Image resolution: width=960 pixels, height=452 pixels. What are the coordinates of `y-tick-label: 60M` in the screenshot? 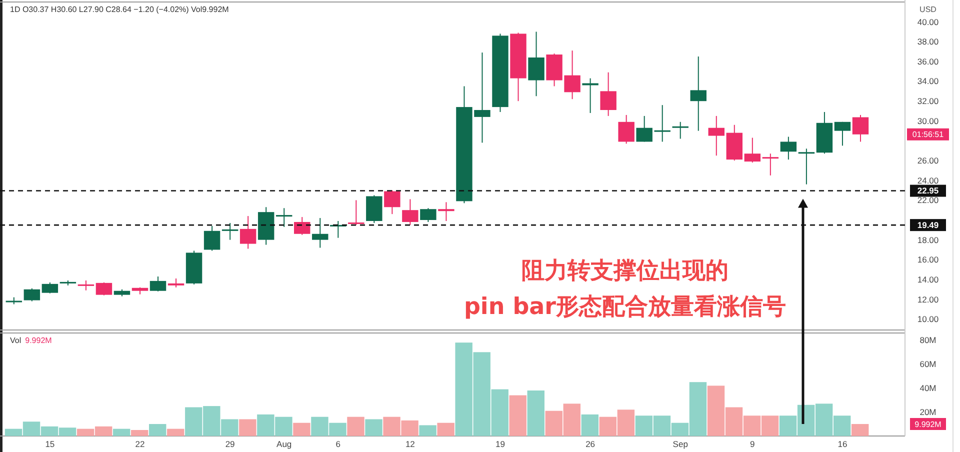 It's located at (928, 364).